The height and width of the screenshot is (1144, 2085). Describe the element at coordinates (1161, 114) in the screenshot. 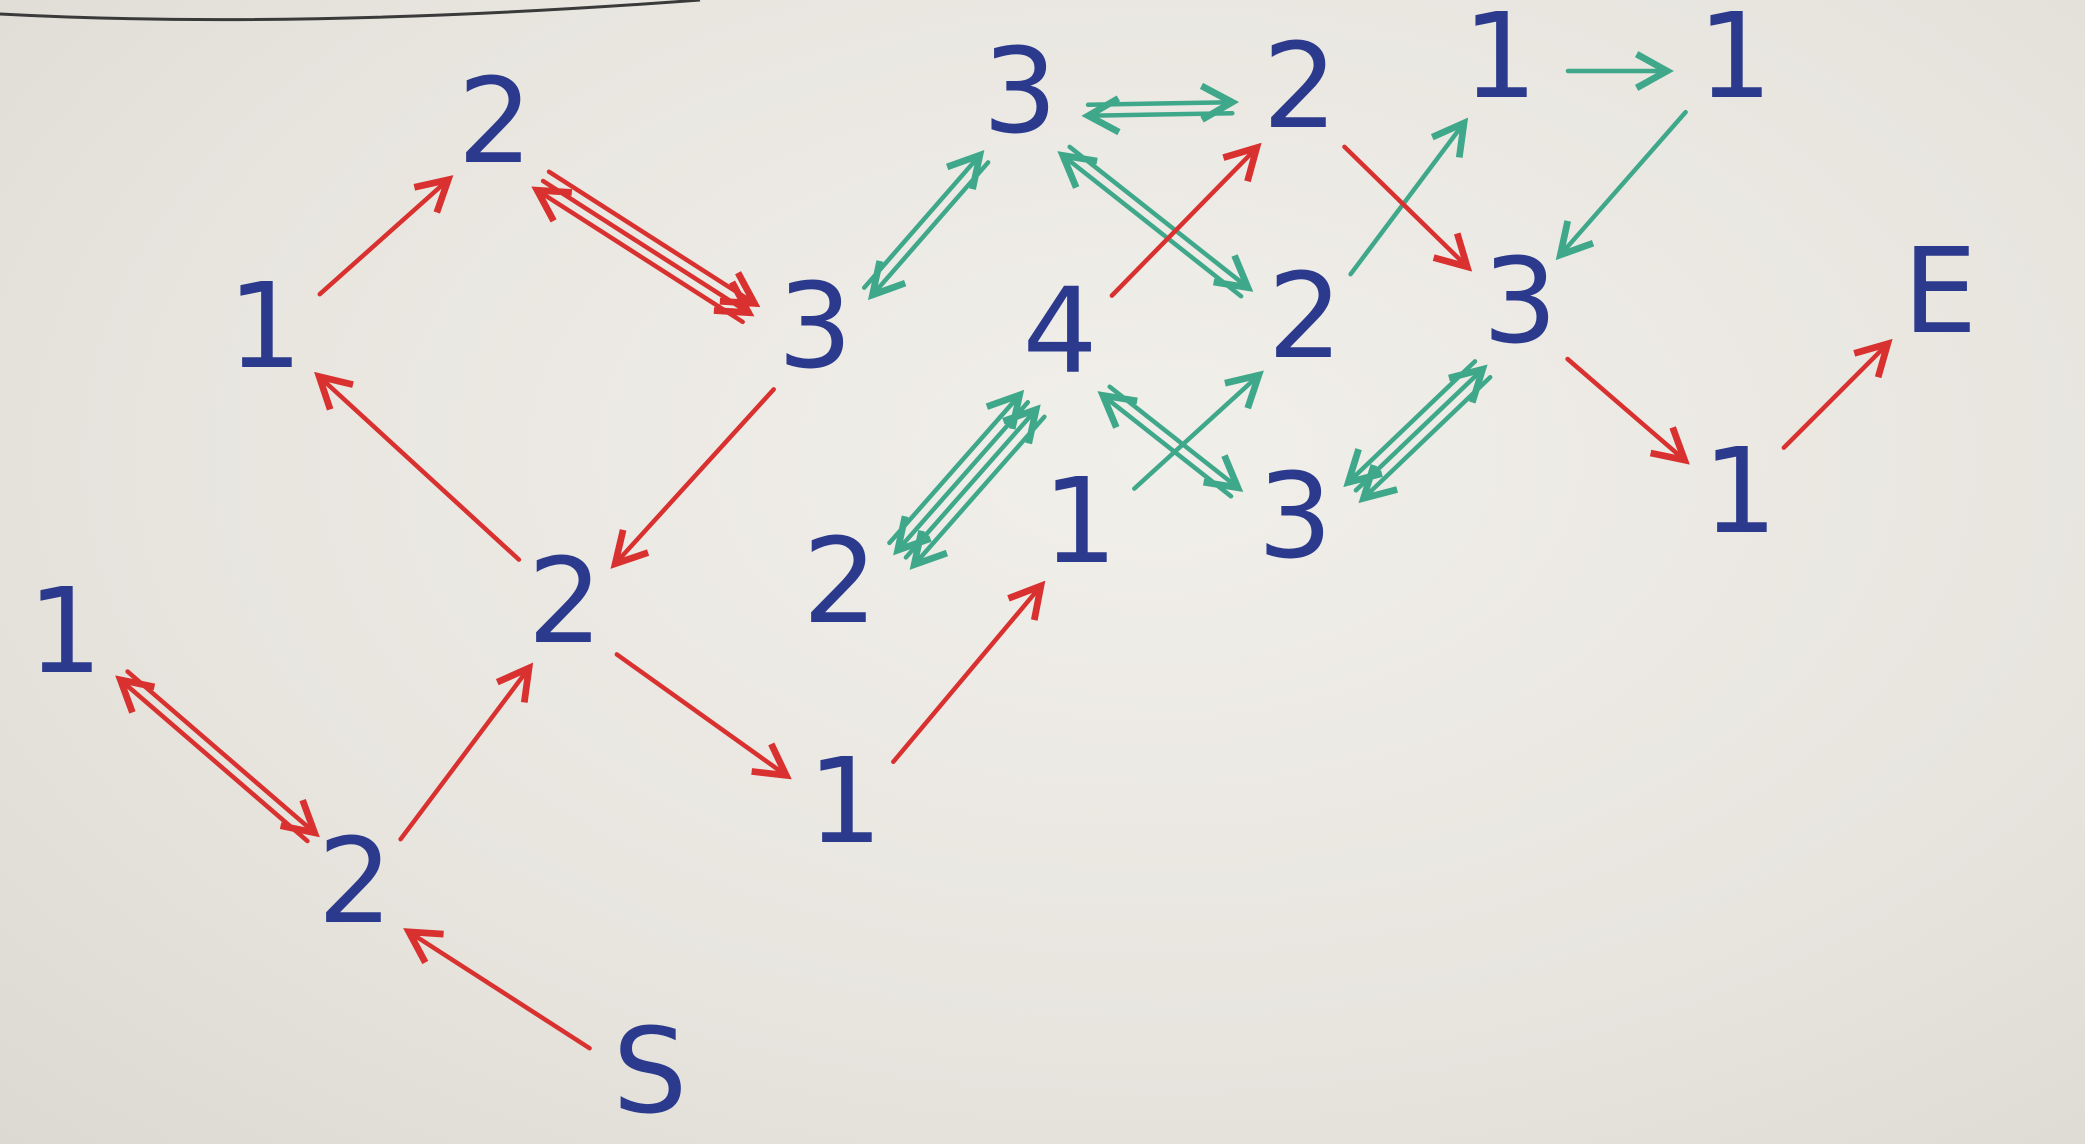

I see `edge-M-to-K-green` at that location.